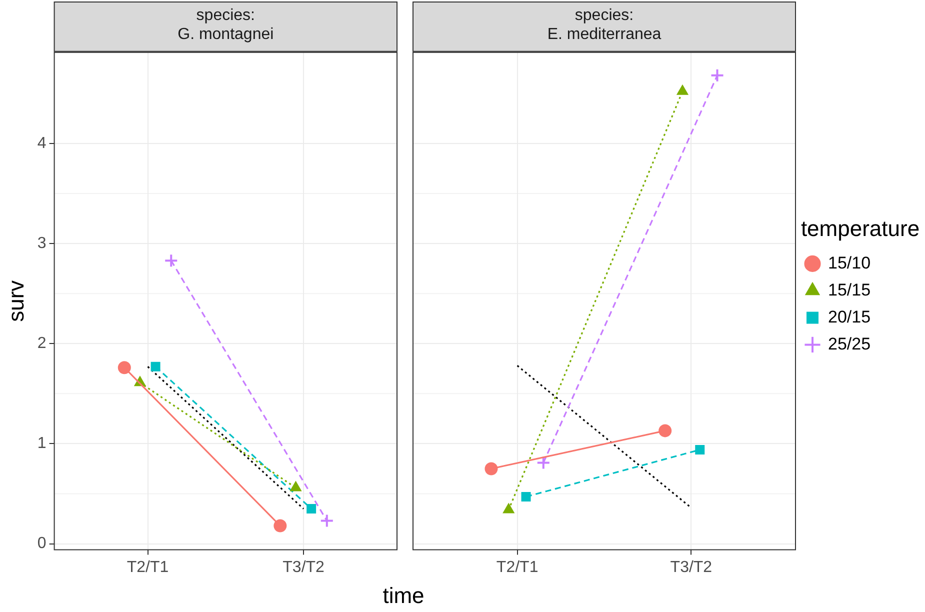 Image resolution: width=925 pixels, height=612 pixels. What do you see at coordinates (849, 262) in the screenshot?
I see `legend-label: 15/10` at bounding box center [849, 262].